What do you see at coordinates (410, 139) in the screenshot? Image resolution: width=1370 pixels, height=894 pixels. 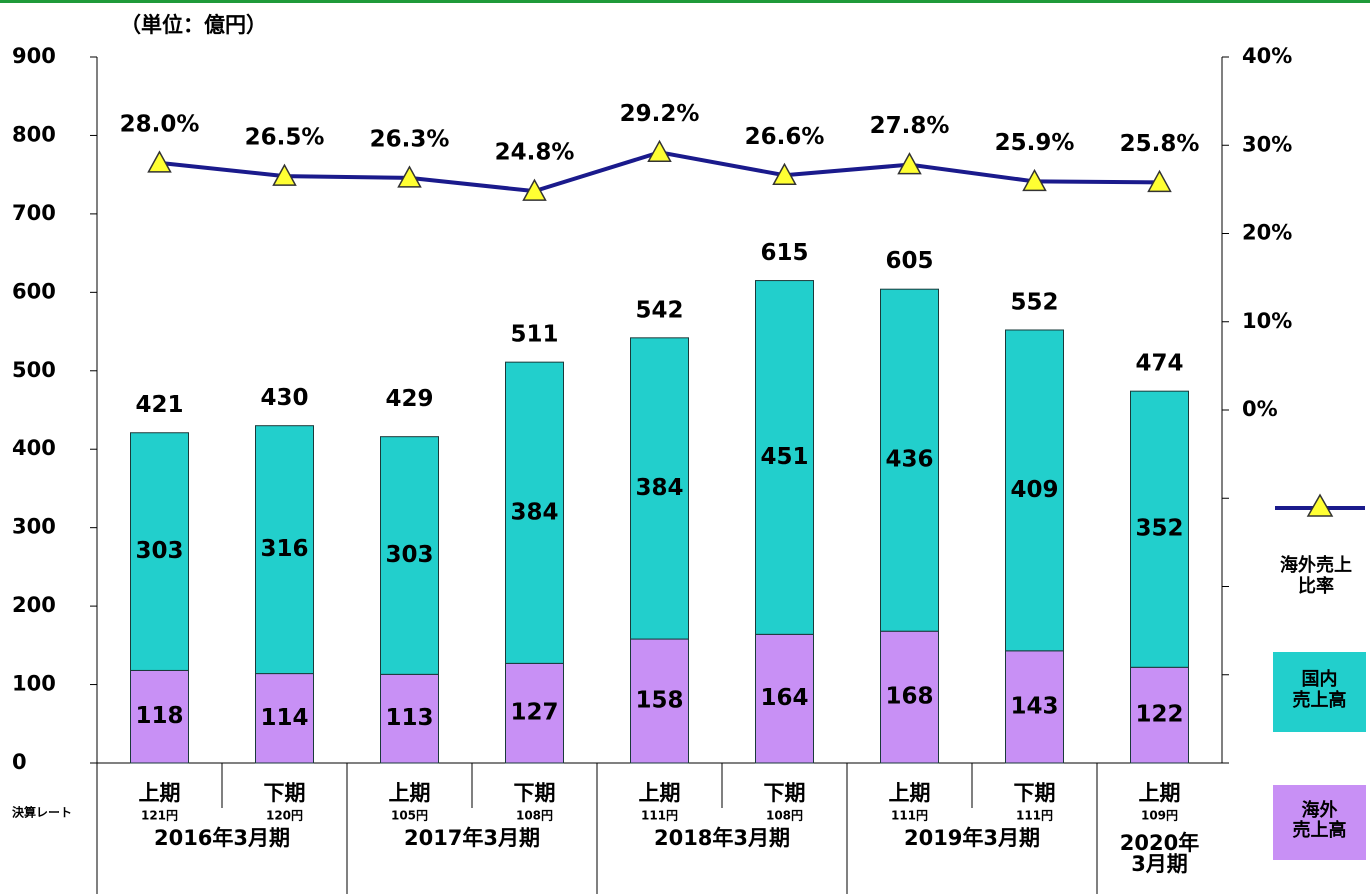 I see `line-value-label: 26.3%` at bounding box center [410, 139].